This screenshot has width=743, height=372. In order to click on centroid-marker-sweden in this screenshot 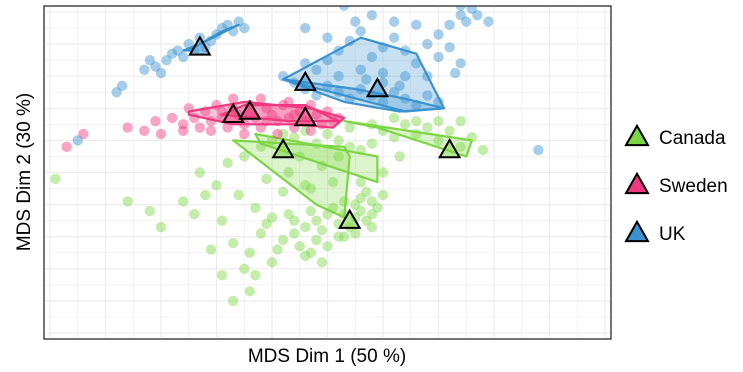, I will do `click(250, 109)`.